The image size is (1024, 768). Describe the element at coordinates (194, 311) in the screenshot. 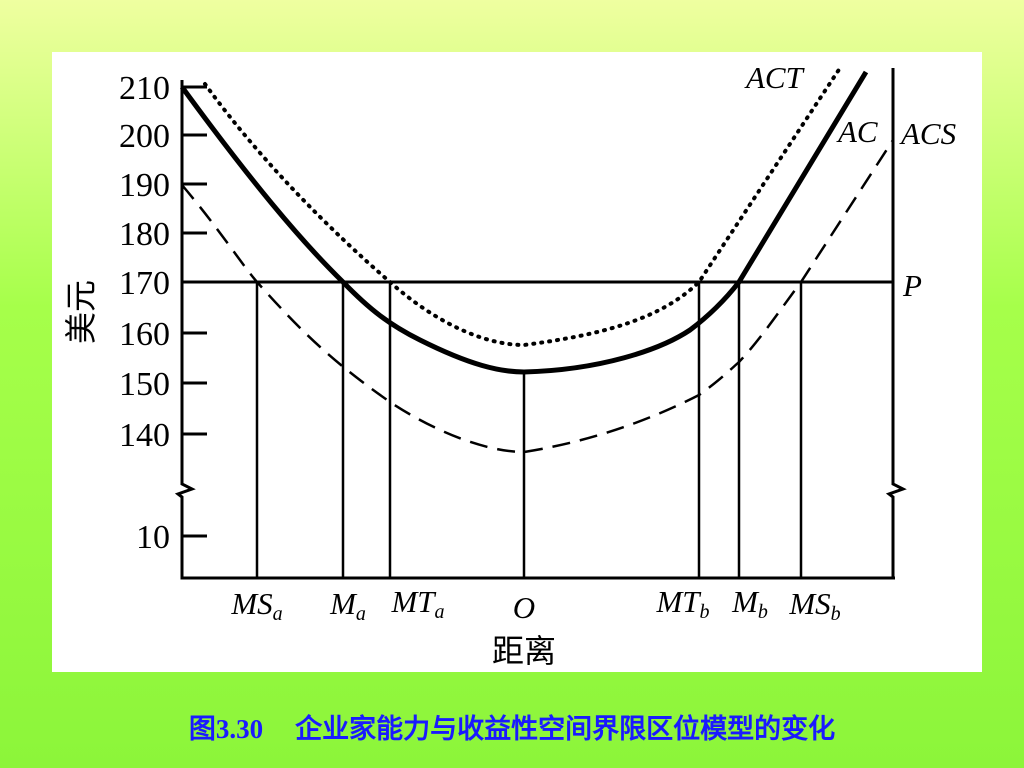

I see `y-ticks` at that location.